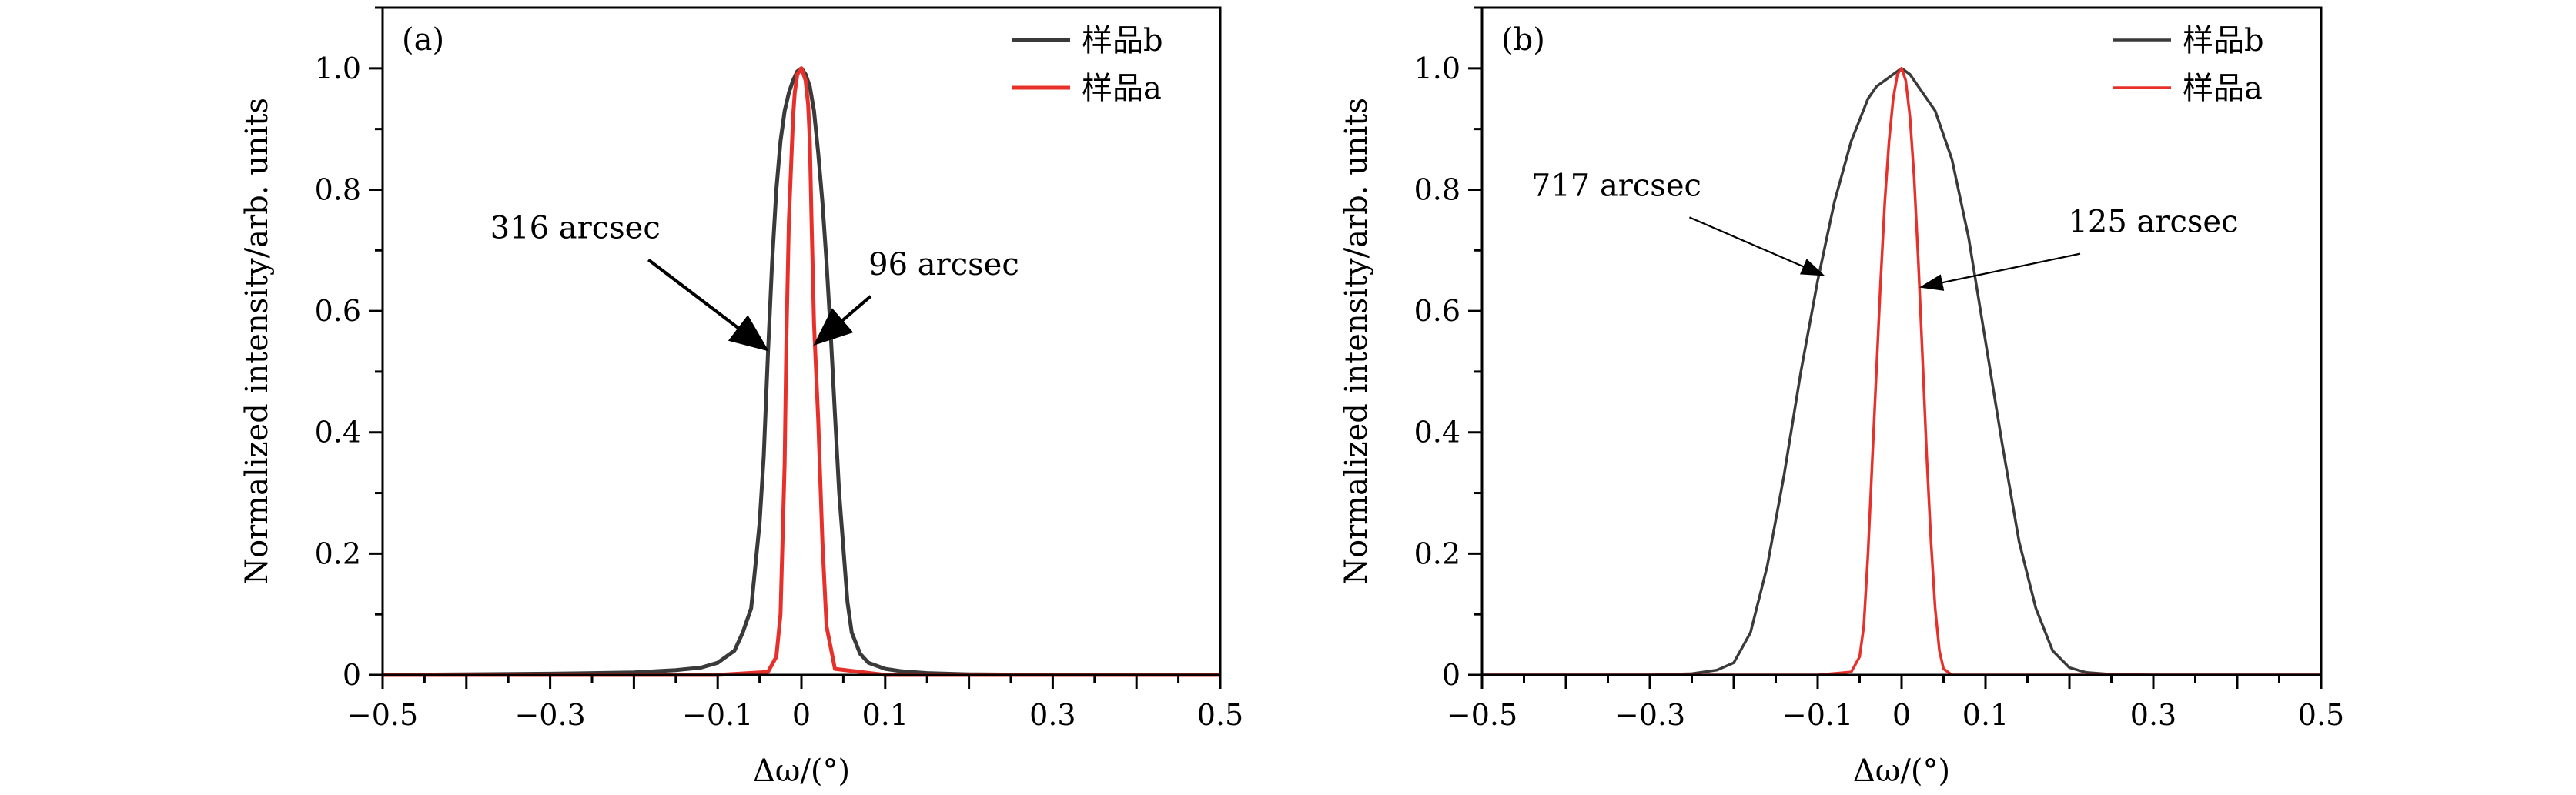 Image resolution: width=2576 pixels, height=795 pixels. Describe the element at coordinates (944, 264) in the screenshot. I see `annotation-label: 96 arcsec` at that location.